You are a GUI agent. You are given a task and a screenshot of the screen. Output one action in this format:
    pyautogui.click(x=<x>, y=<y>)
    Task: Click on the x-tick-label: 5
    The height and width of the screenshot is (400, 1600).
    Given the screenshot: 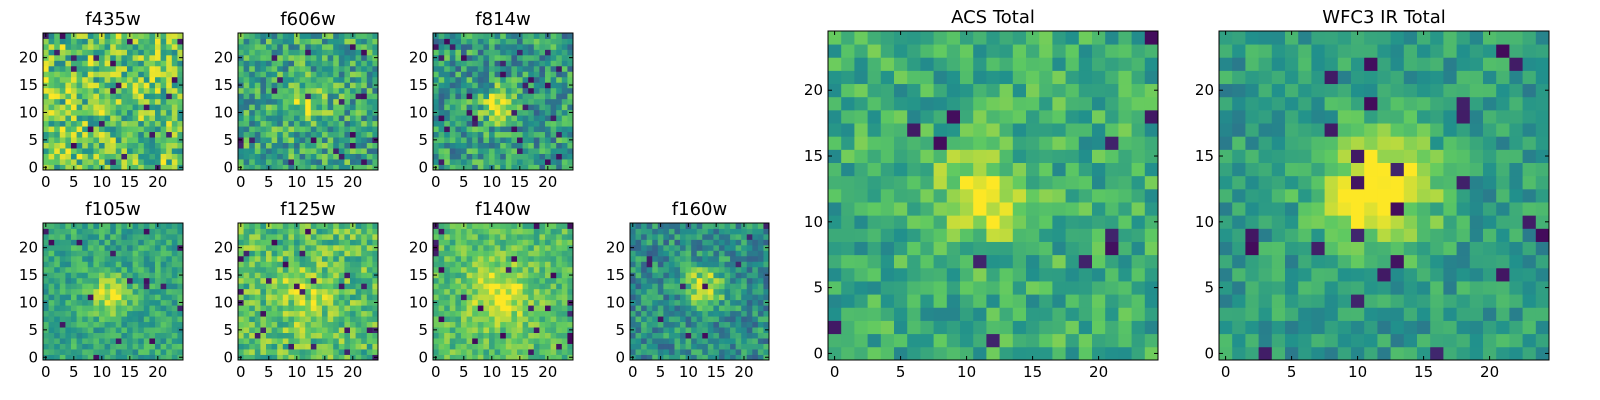 What is the action you would take?
    pyautogui.click(x=74, y=372)
    